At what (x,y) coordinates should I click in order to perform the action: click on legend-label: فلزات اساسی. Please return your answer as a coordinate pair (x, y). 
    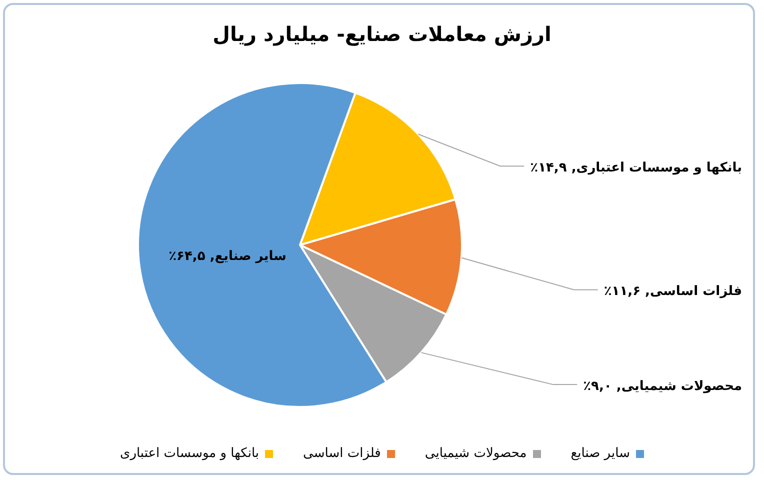
    Looking at the image, I should click on (342, 453).